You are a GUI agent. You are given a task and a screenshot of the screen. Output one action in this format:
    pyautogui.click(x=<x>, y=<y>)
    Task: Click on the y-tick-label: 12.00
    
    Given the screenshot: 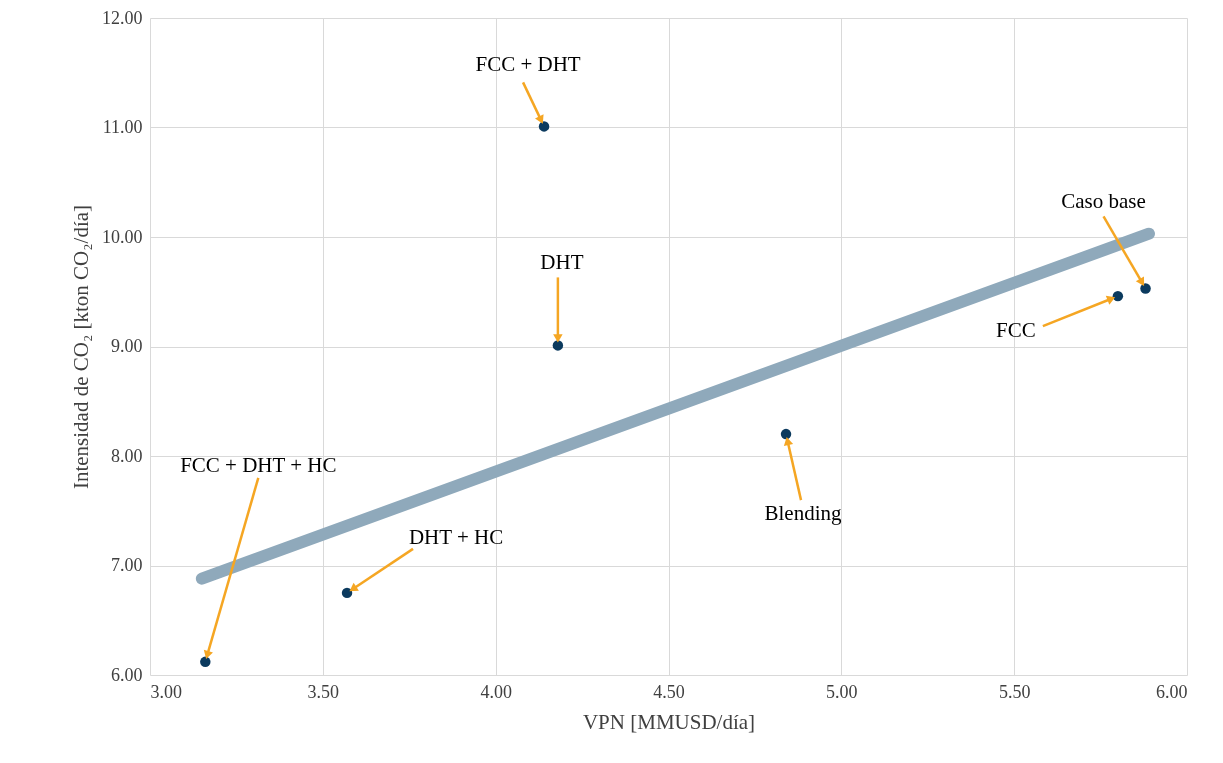 What is the action you would take?
    pyautogui.click(x=122, y=17)
    